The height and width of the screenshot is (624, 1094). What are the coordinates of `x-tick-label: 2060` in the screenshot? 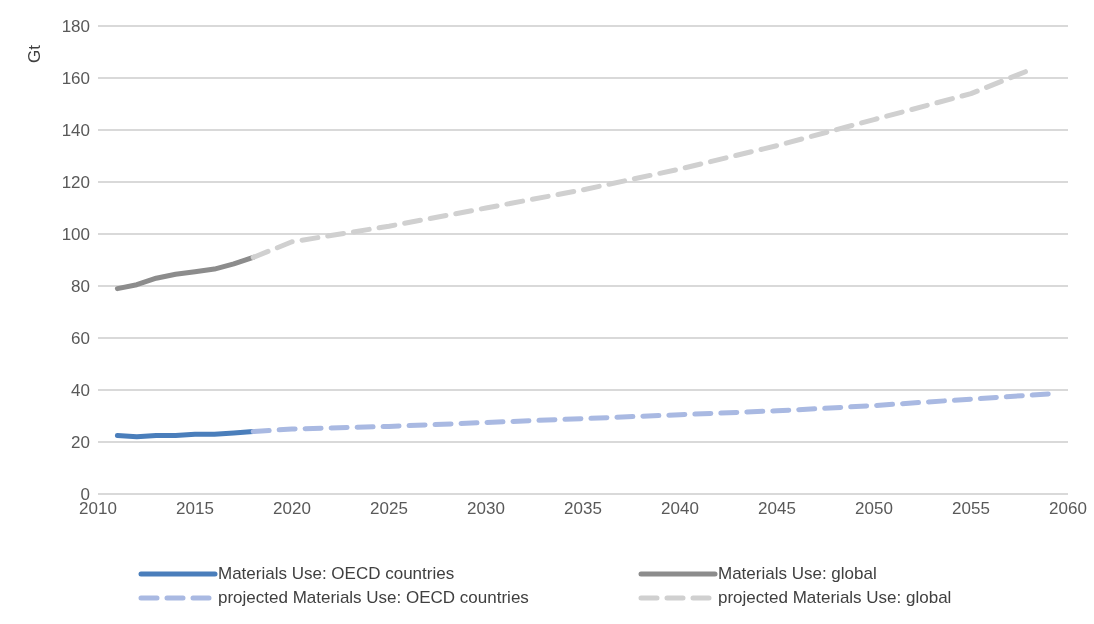 It's located at (1068, 509).